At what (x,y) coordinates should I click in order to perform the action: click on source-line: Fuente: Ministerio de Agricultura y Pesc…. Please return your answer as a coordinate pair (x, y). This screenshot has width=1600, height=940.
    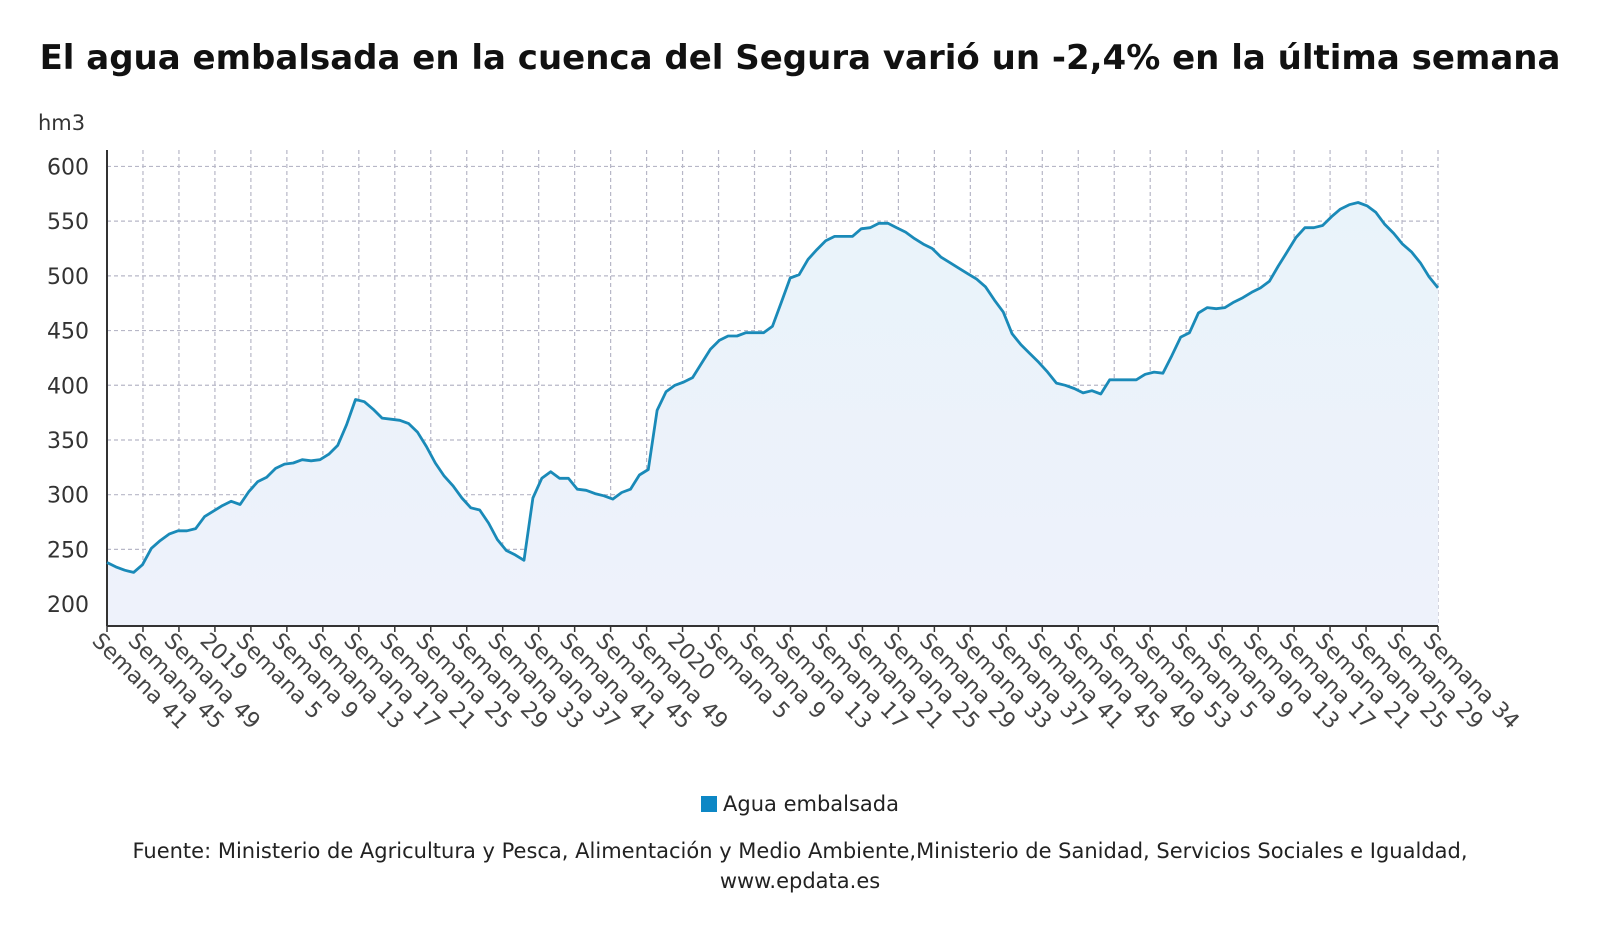
    Looking at the image, I should click on (800, 851).